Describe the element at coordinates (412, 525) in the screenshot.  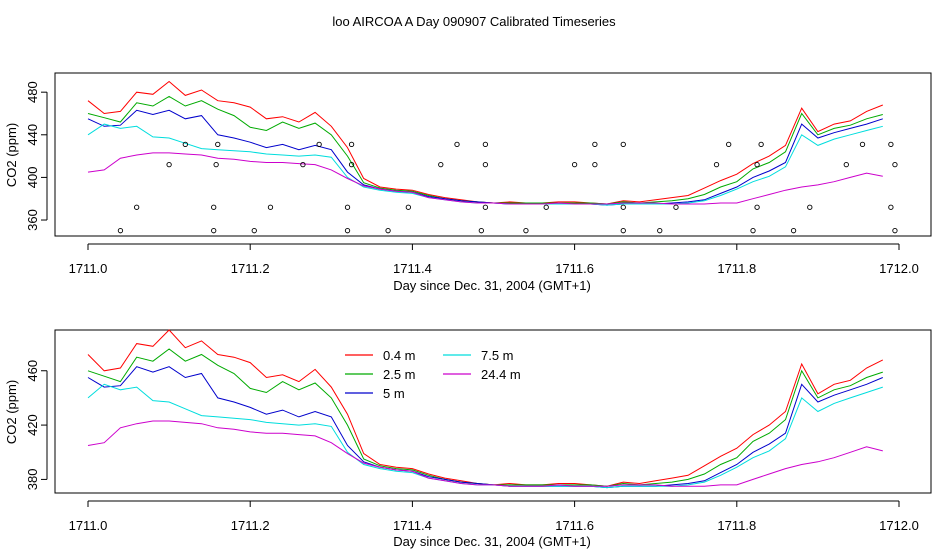
I see `bottom-x-tick-label: 1711.4` at that location.